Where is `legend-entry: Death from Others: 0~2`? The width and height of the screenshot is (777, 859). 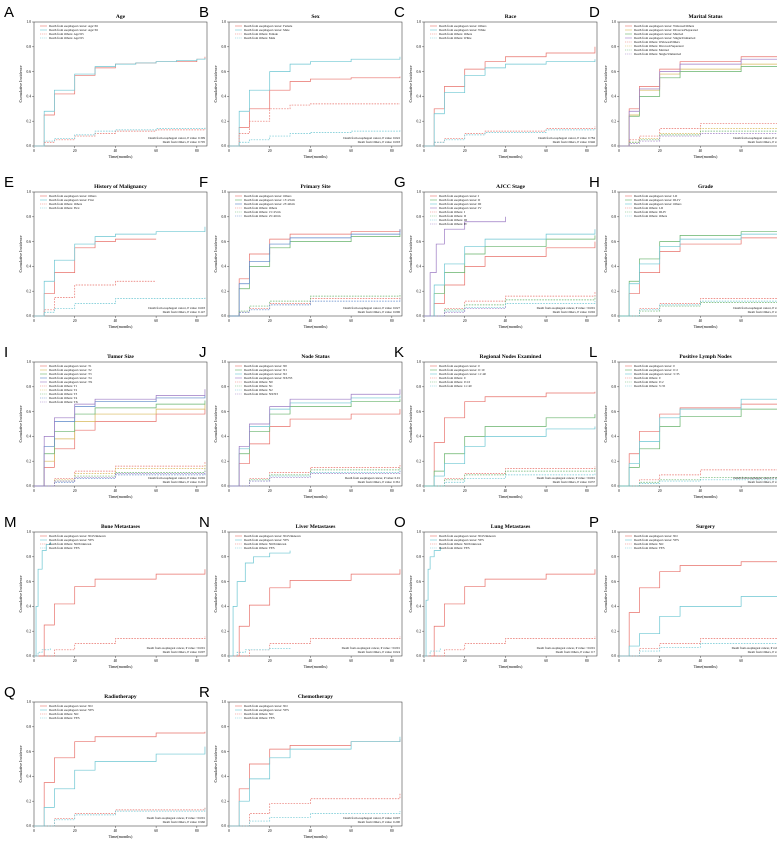 legend-entry: Death from Others: 0~2 is located at coordinates (649, 382).